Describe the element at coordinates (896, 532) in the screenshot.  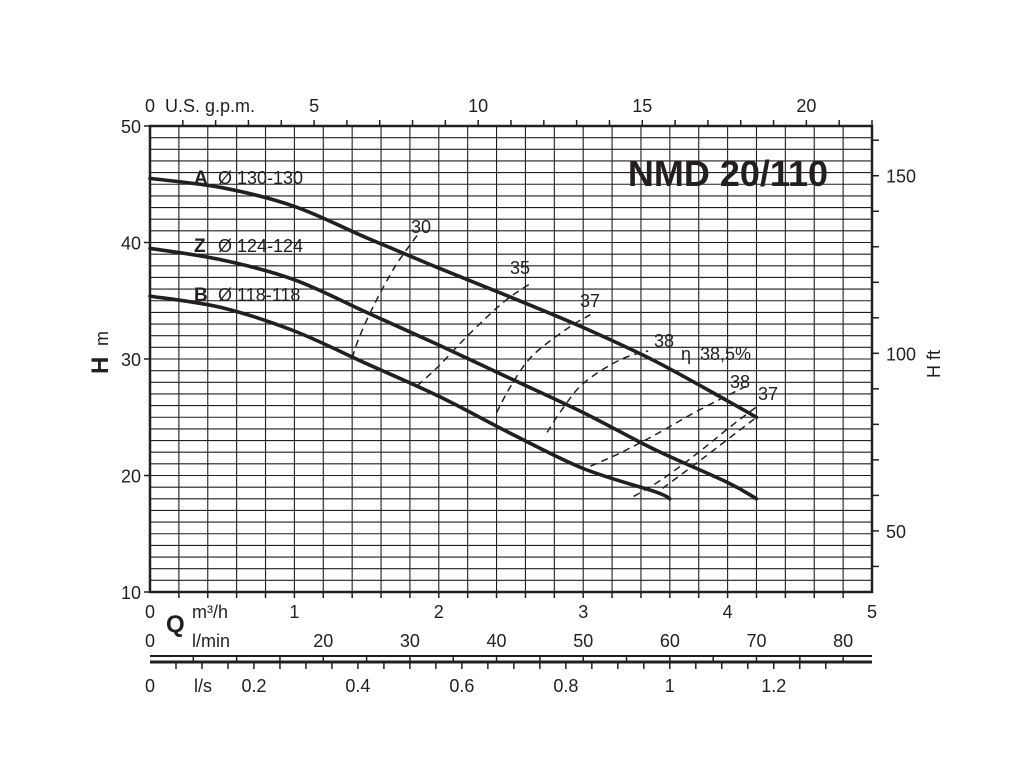
I see `right-axis-tick-label: 50` at that location.